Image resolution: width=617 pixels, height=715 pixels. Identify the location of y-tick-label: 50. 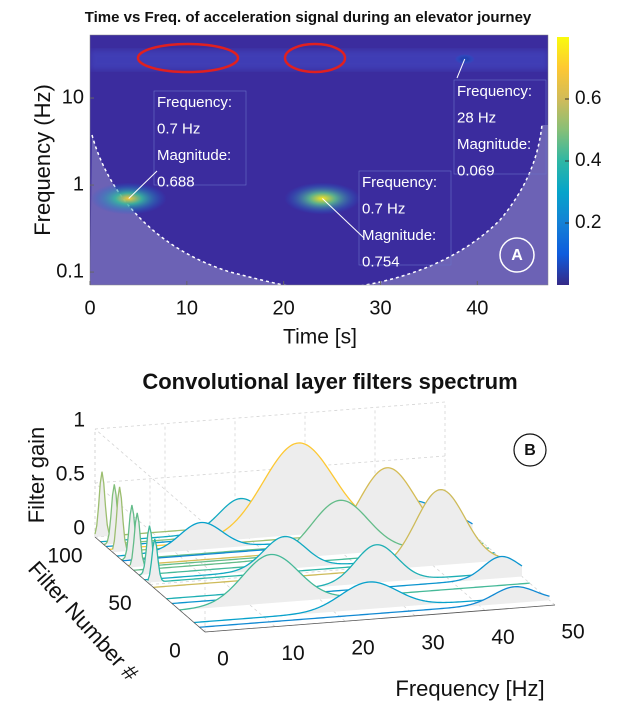
(119, 603).